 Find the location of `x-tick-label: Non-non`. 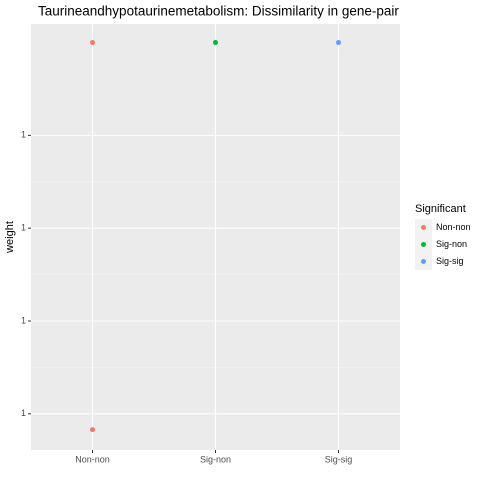

x-tick-label: Non-non is located at coordinates (92, 459).